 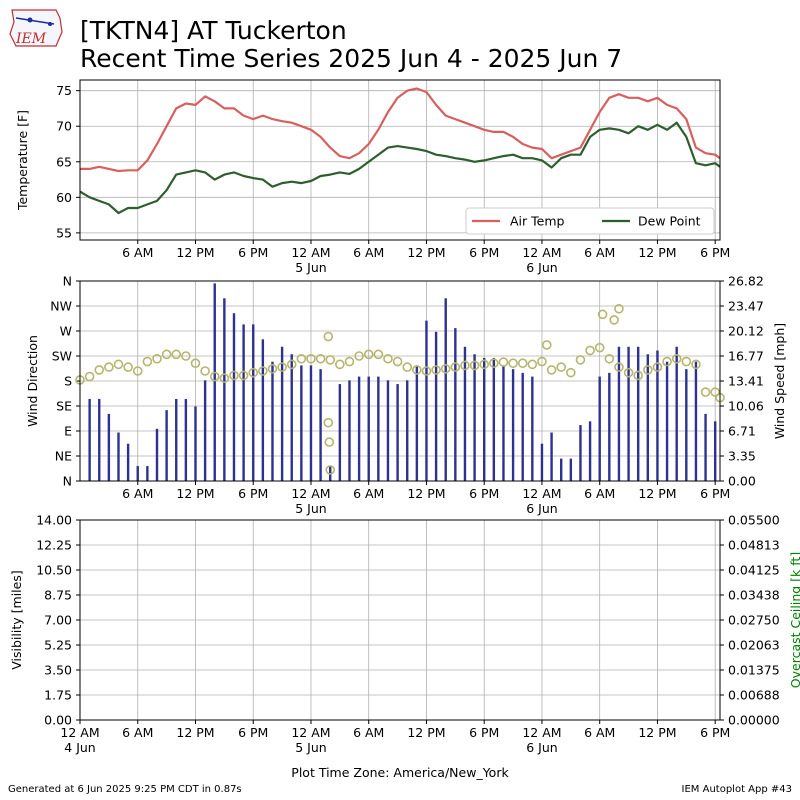 I want to click on dew-point-line, so click(x=400, y=168).